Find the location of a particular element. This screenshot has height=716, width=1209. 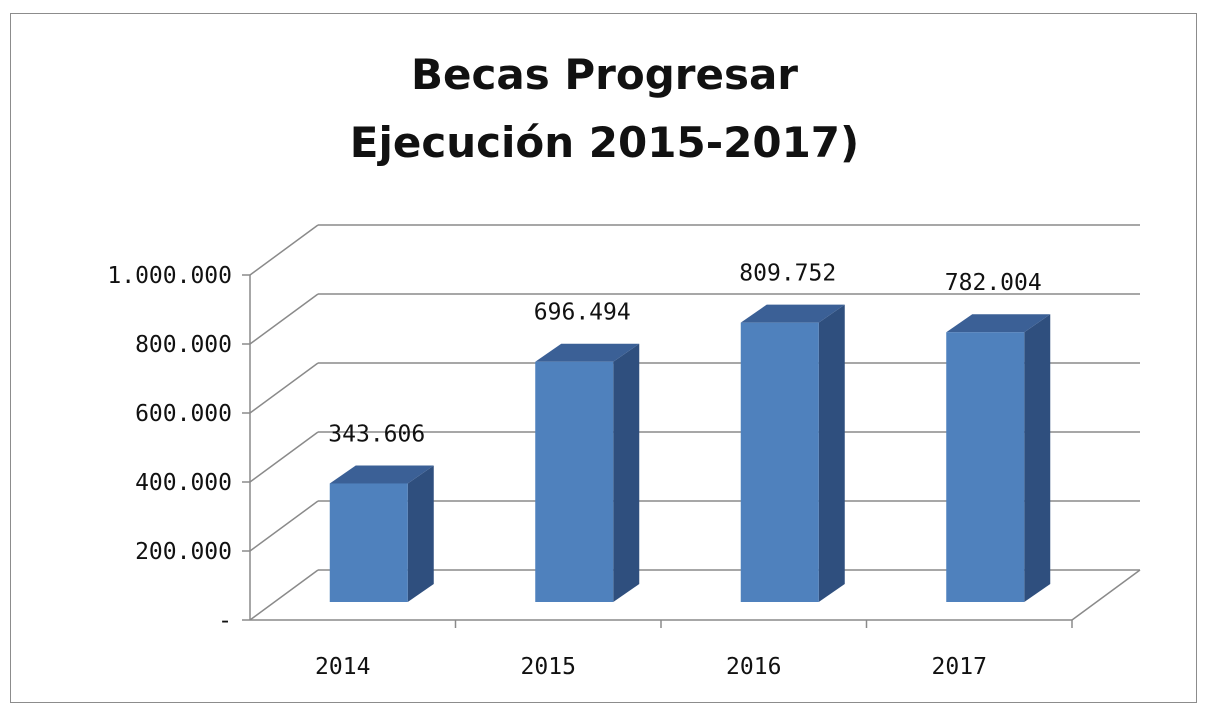

bar-side-2017 is located at coordinates (1037, 458).